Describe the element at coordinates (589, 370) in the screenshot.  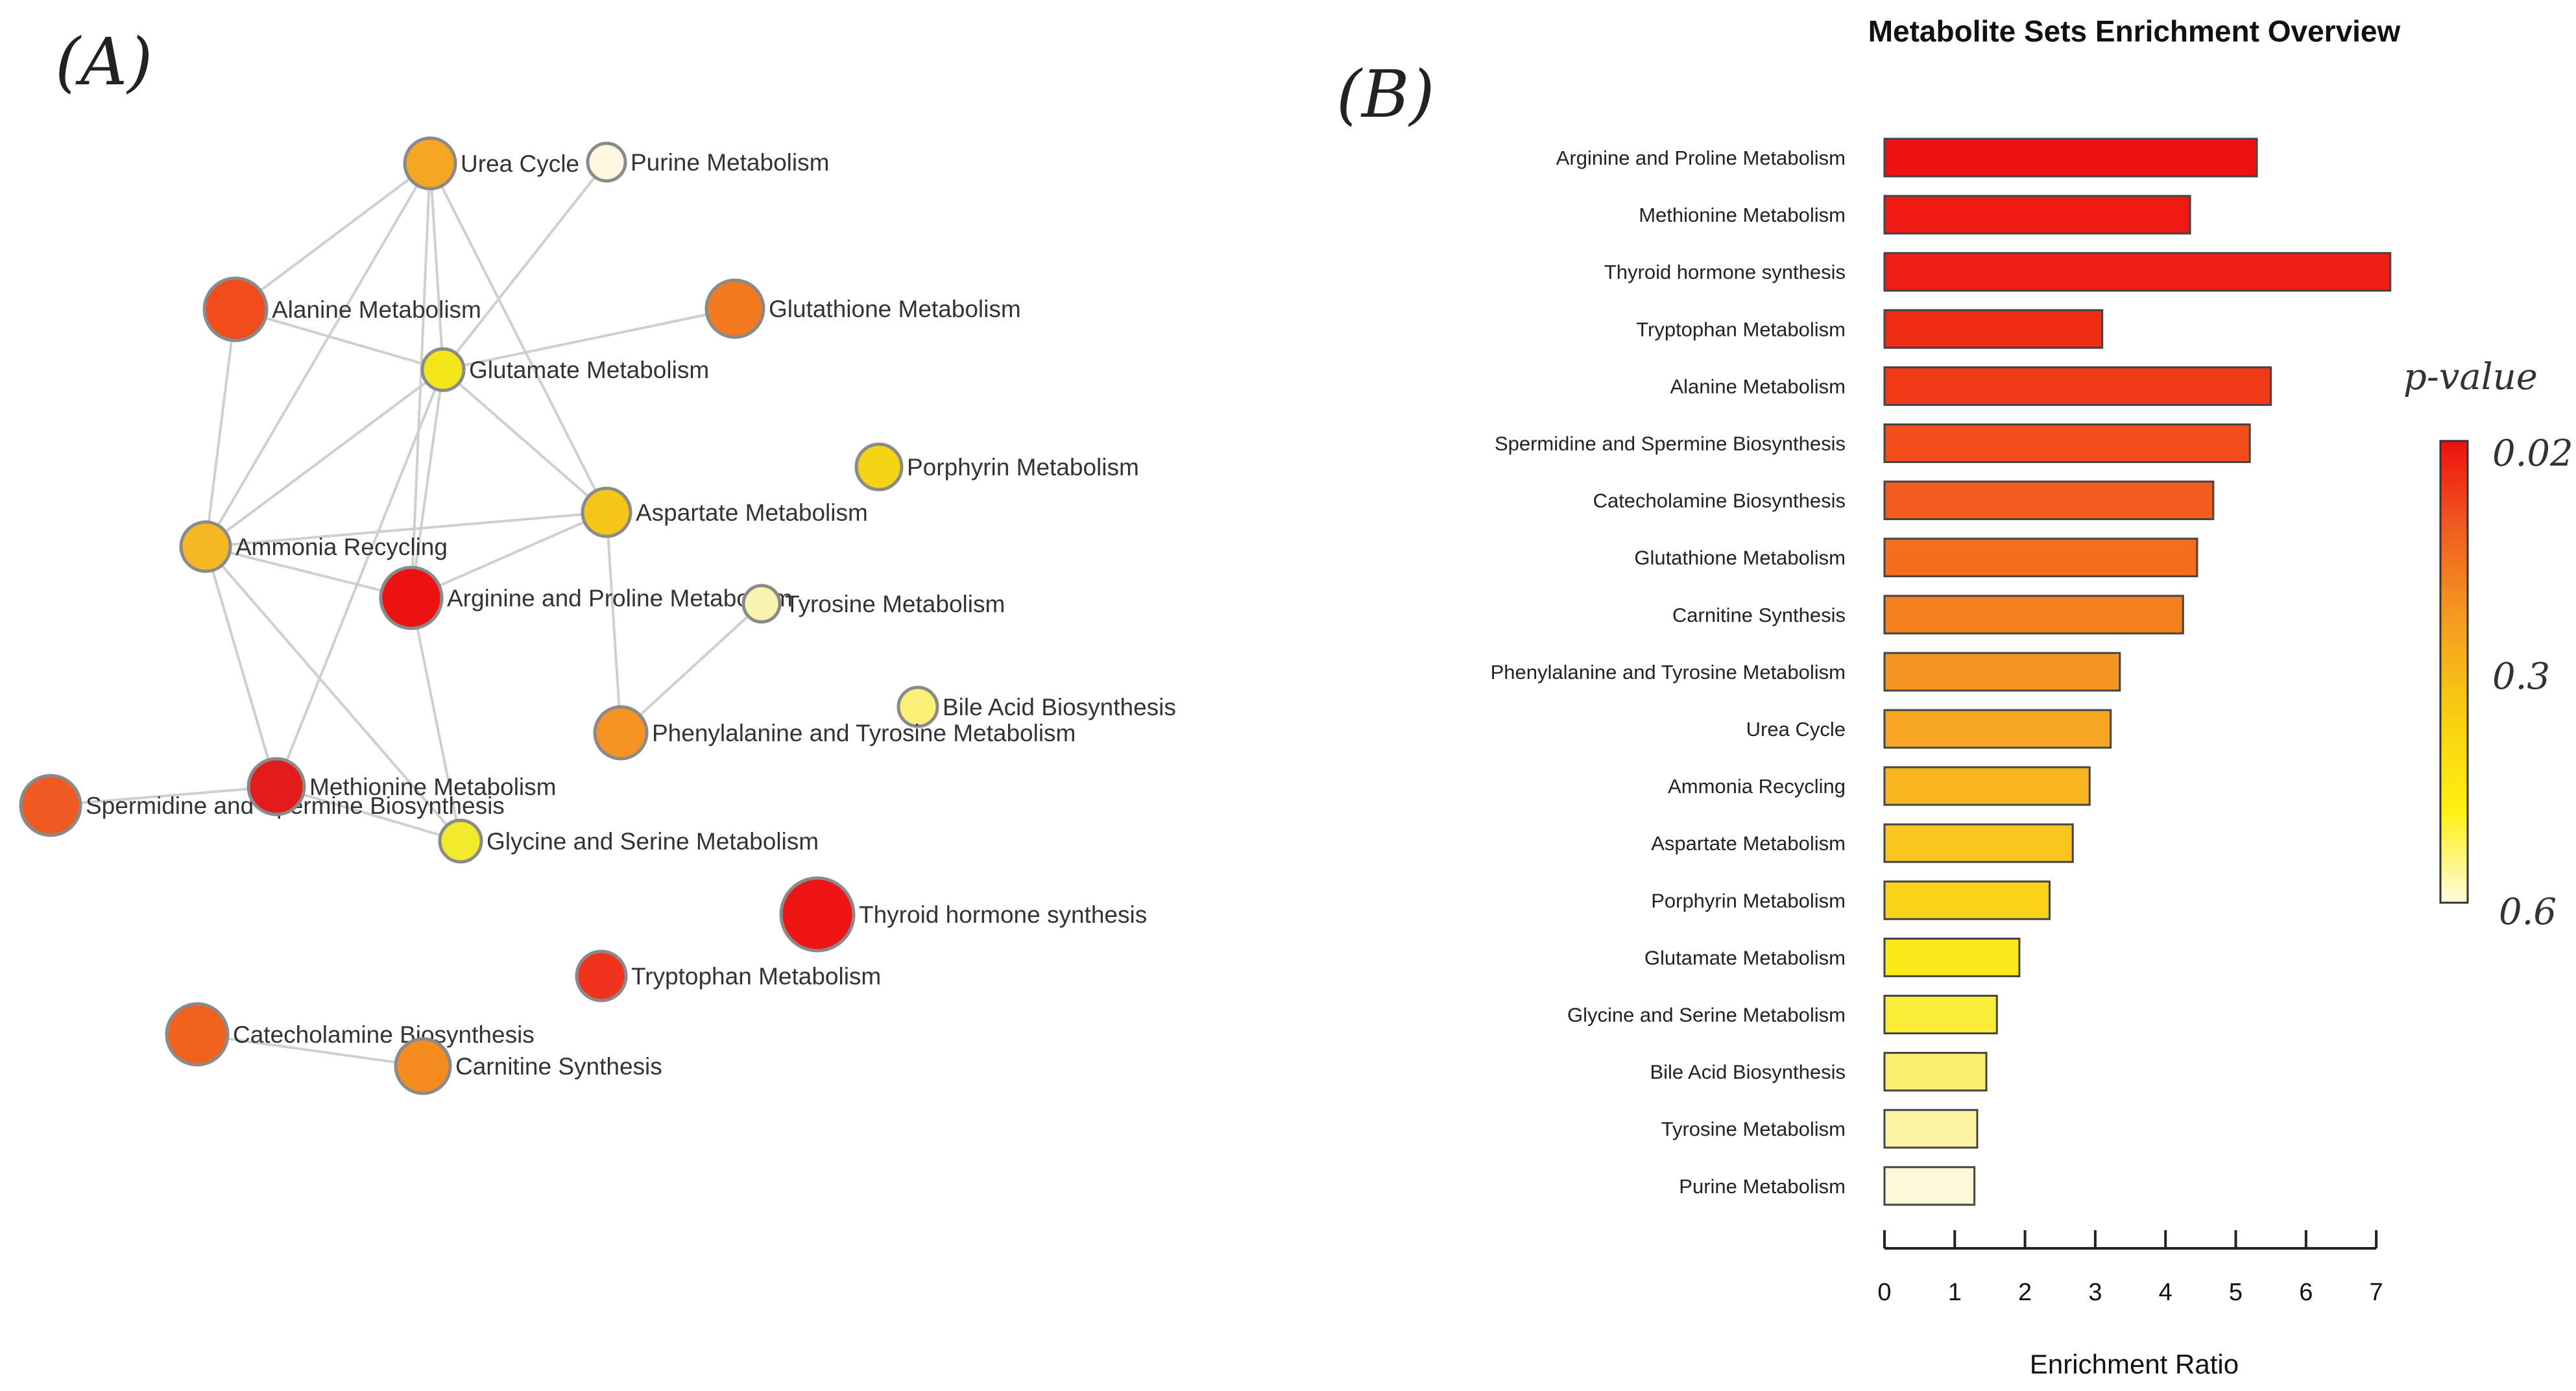
I see `node-label-glutamate: Glutamate Metabolism` at that location.